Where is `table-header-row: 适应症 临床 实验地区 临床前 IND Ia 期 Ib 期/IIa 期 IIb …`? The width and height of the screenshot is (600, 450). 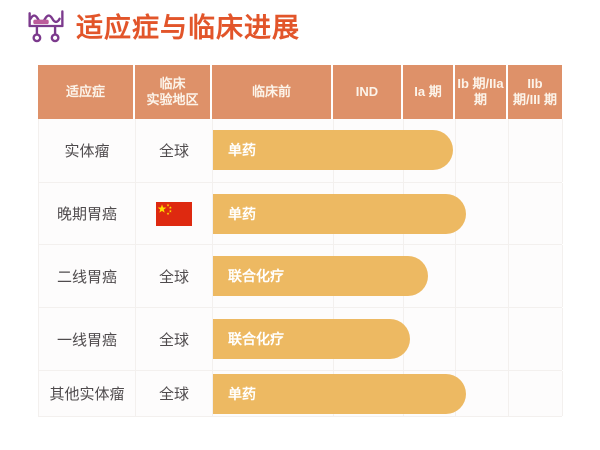
table-header-row: 适应症 临床 实验地区 临床前 IND Ia 期 Ib 期/IIa 期 IIb … is located at coordinates (300, 92).